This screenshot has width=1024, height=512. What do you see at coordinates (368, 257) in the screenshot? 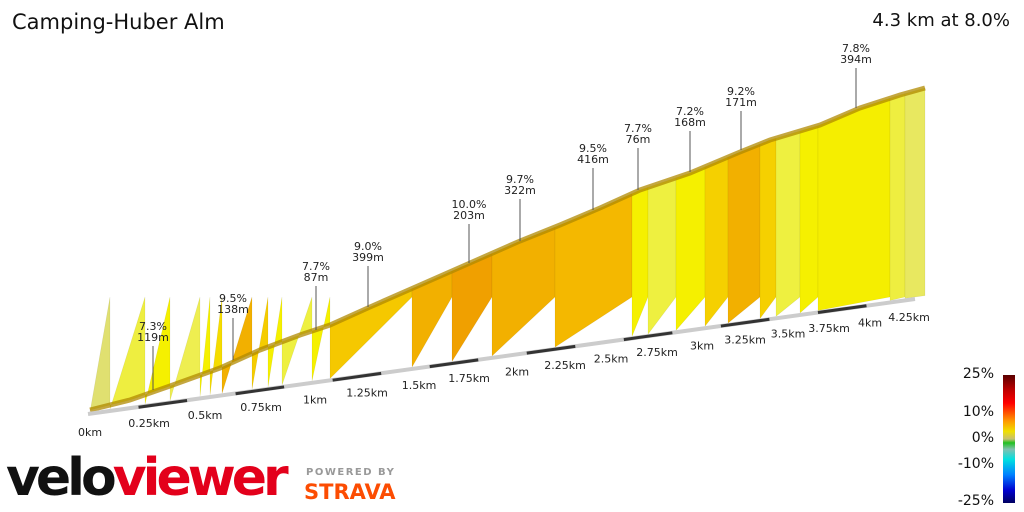
I see `annotation-length: 399m` at bounding box center [368, 257].